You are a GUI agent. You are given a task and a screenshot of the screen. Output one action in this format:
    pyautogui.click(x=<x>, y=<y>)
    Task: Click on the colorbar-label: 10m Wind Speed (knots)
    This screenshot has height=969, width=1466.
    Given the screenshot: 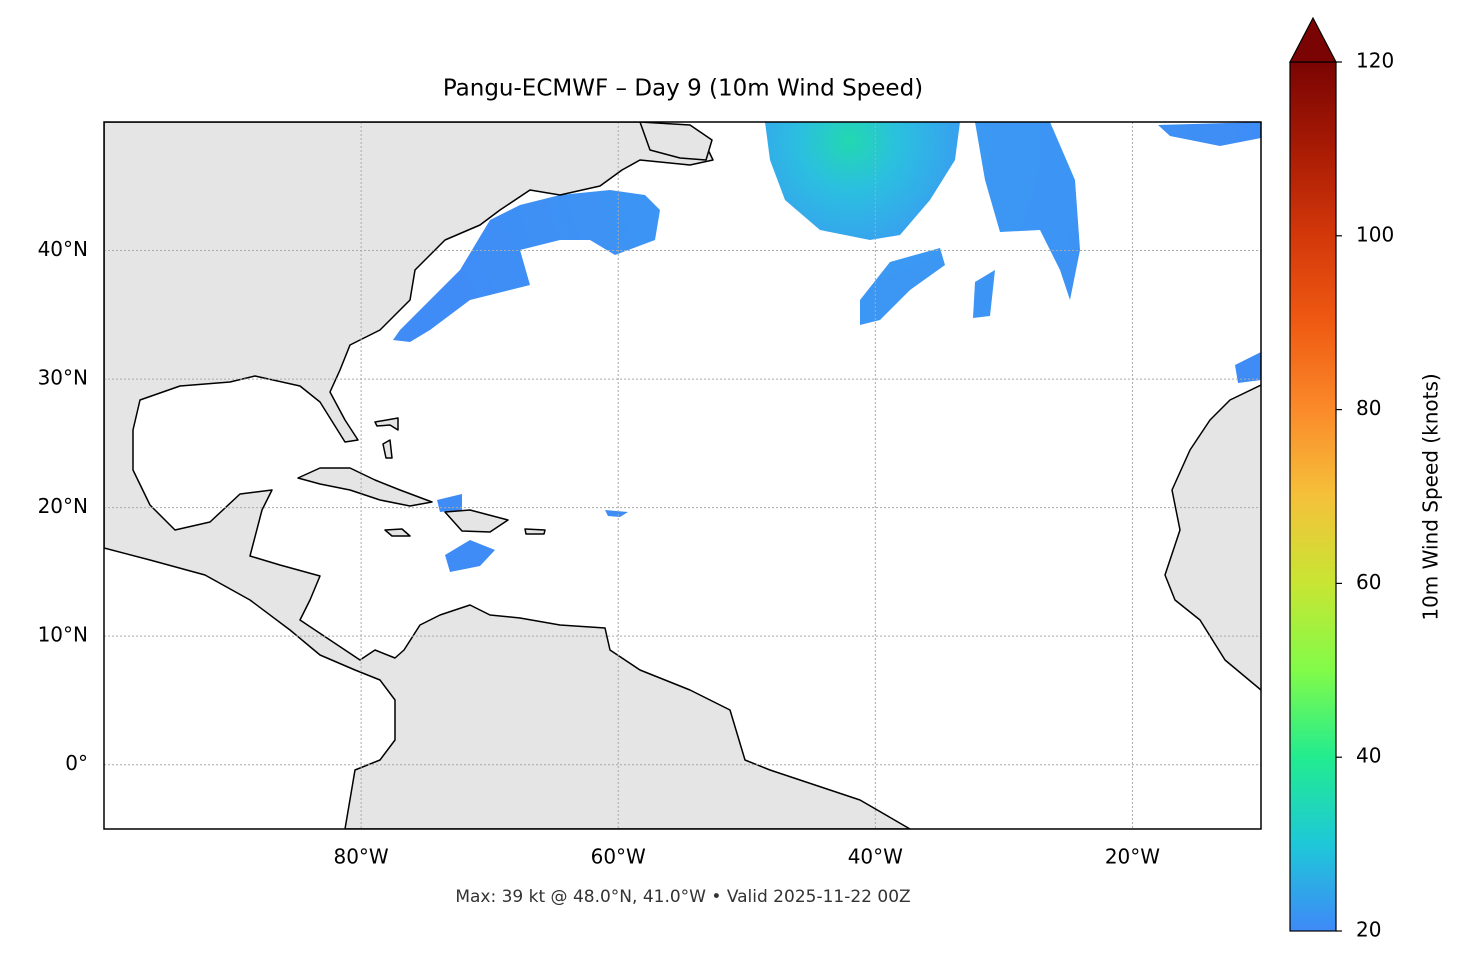 What is the action you would take?
    pyautogui.click(x=1431, y=496)
    